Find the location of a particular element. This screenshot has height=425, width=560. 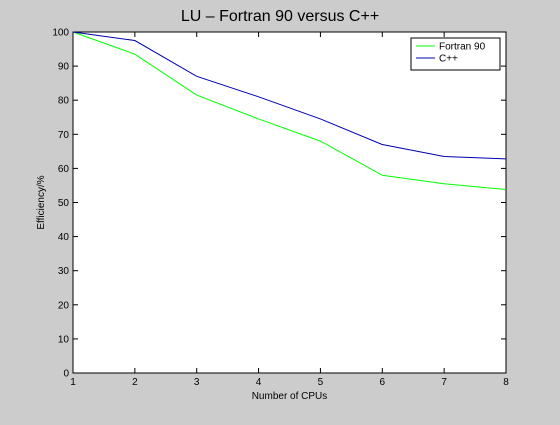

x-tick-label: 6 is located at coordinates (383, 382).